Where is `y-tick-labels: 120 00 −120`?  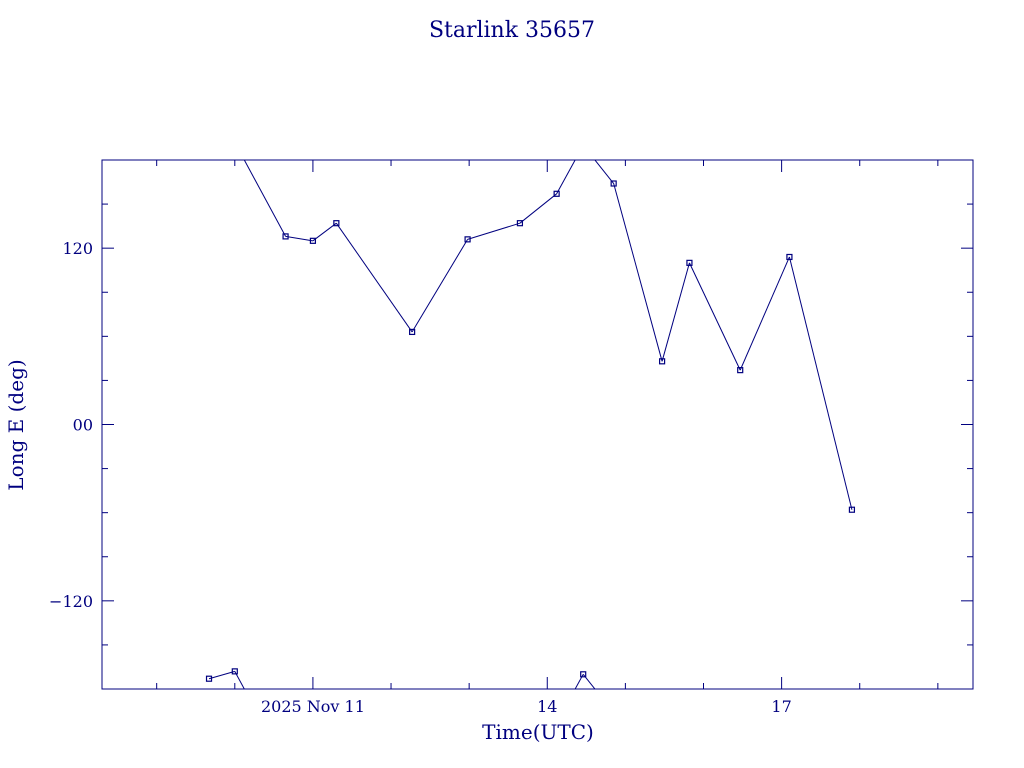 y-tick-labels: 120 00 −120 is located at coordinates (71, 425).